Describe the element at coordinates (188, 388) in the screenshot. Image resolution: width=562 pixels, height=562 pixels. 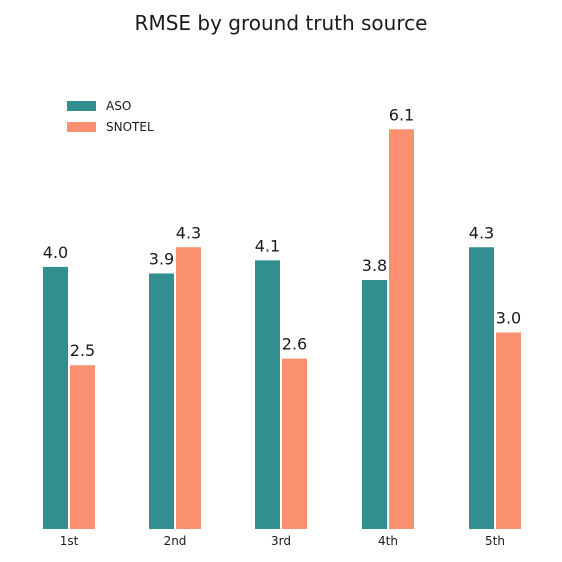
I see `bar-snotel-2nd` at that location.